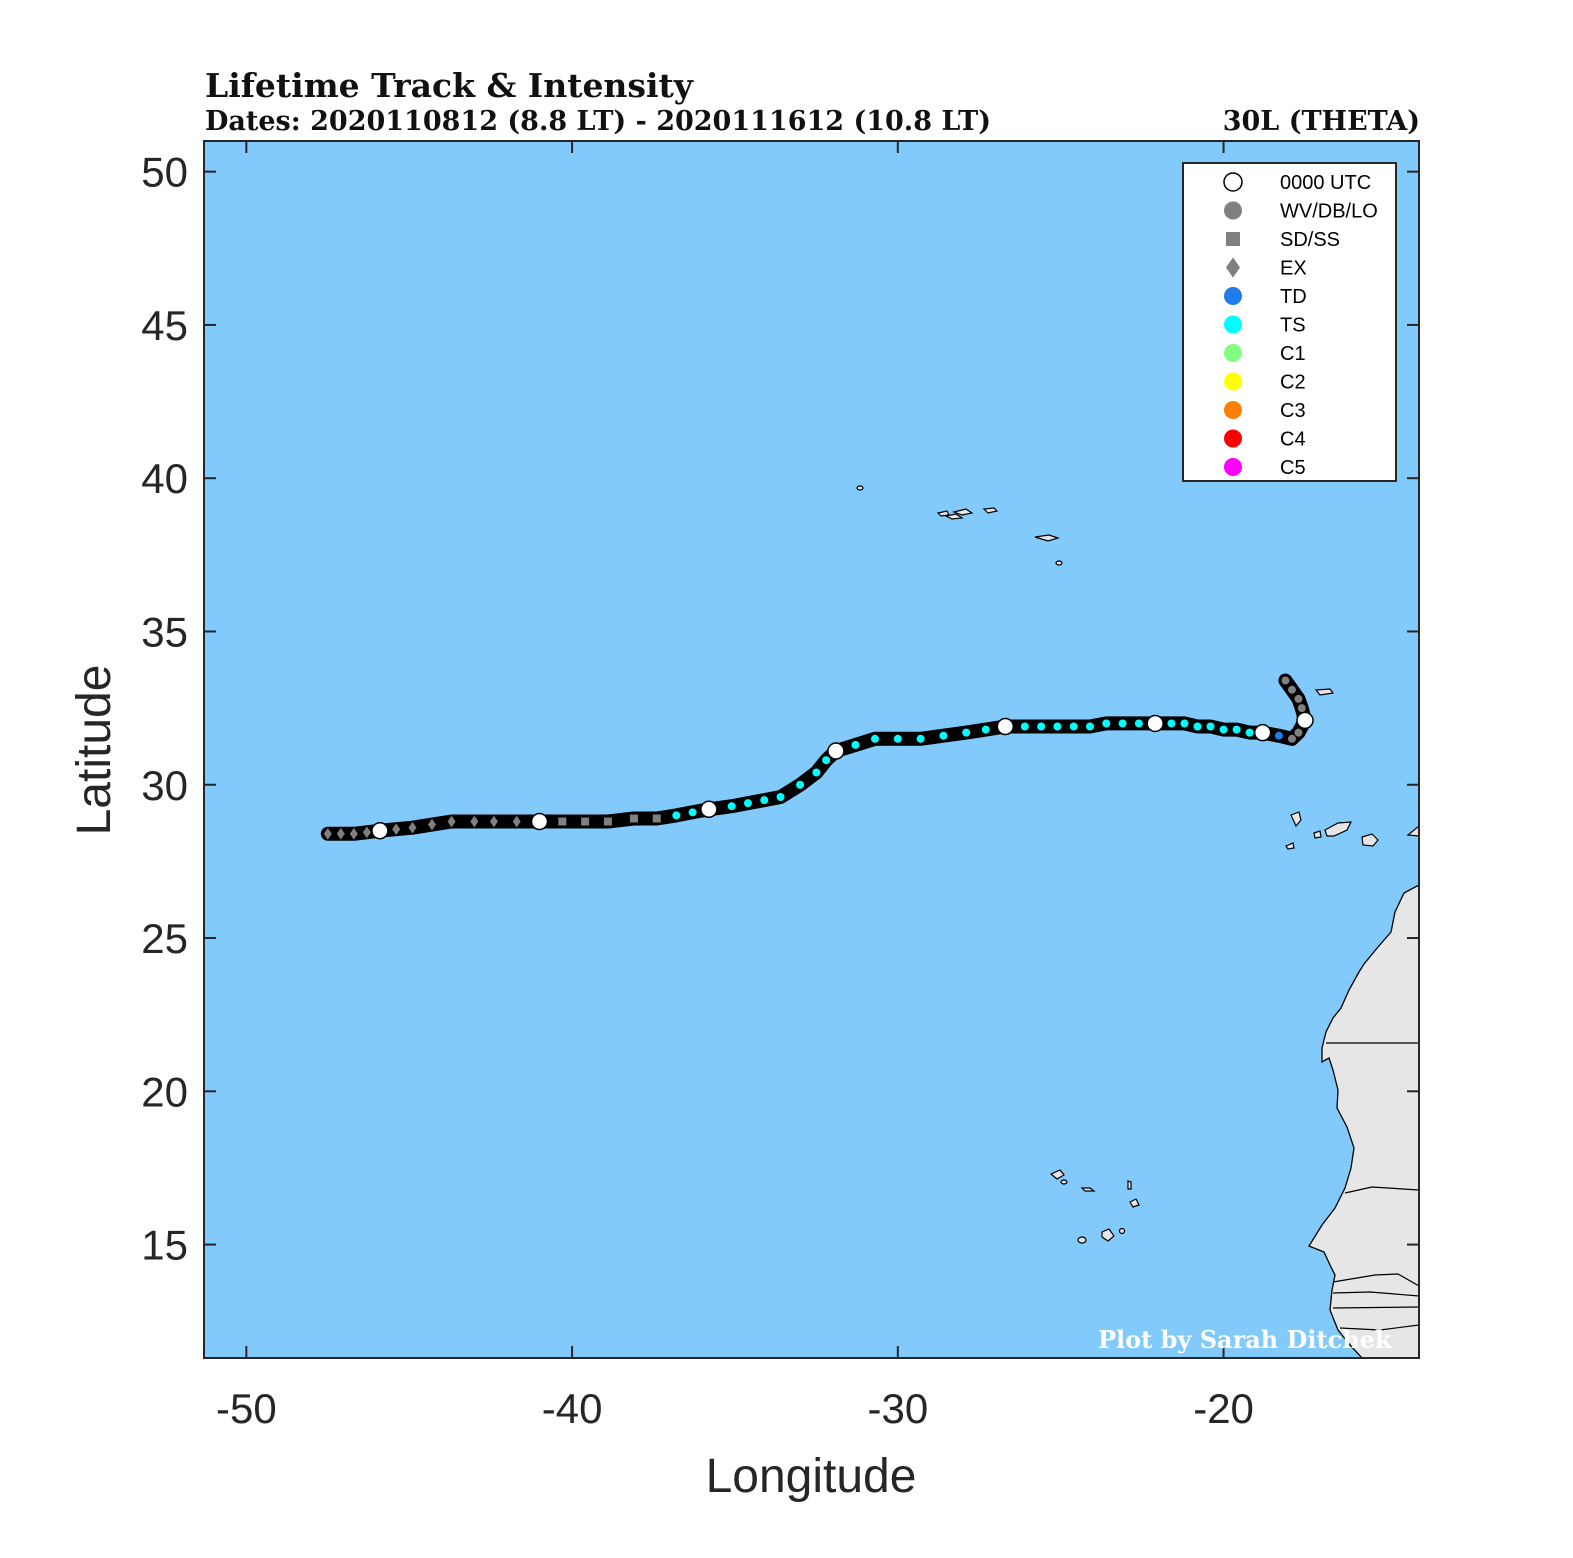 This screenshot has width=1573, height=1558. What do you see at coordinates (1293, 326) in the screenshot?
I see `legend-label: TS` at bounding box center [1293, 326].